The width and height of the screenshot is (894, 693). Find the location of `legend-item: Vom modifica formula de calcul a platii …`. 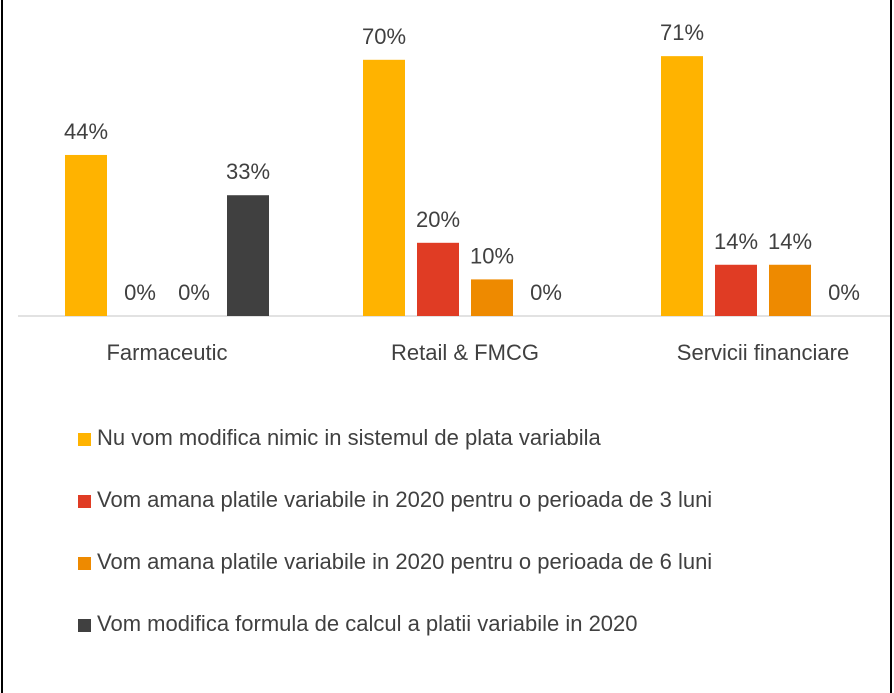

legend-item: Vom modifica formula de calcul a platii … is located at coordinates (478, 624).